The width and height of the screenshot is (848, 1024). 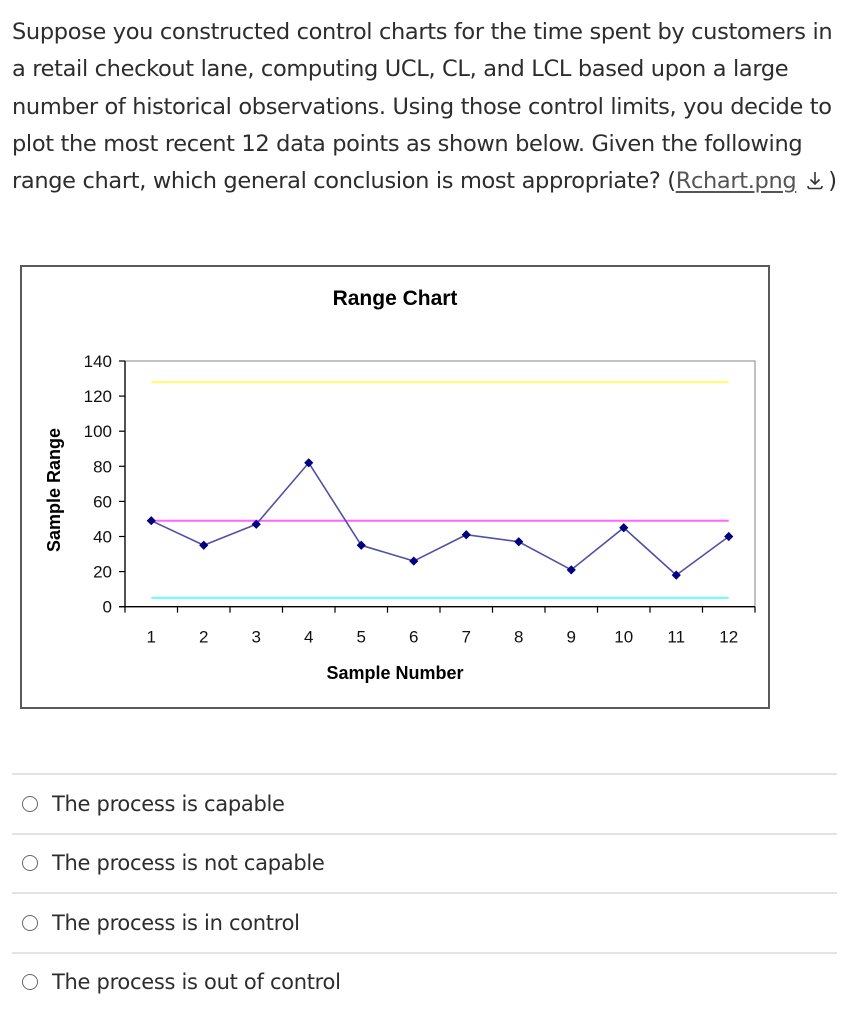 I want to click on x-axis-label: Sample Number, so click(x=394, y=673).